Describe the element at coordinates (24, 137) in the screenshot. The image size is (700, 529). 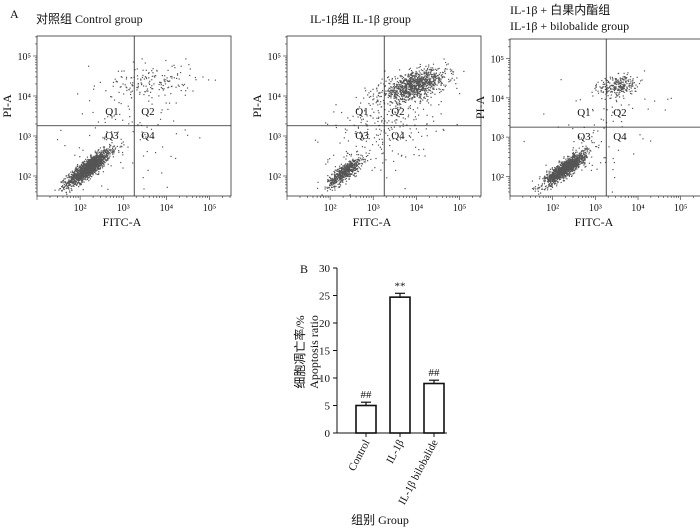
I see `y-tick-label: 10³` at that location.